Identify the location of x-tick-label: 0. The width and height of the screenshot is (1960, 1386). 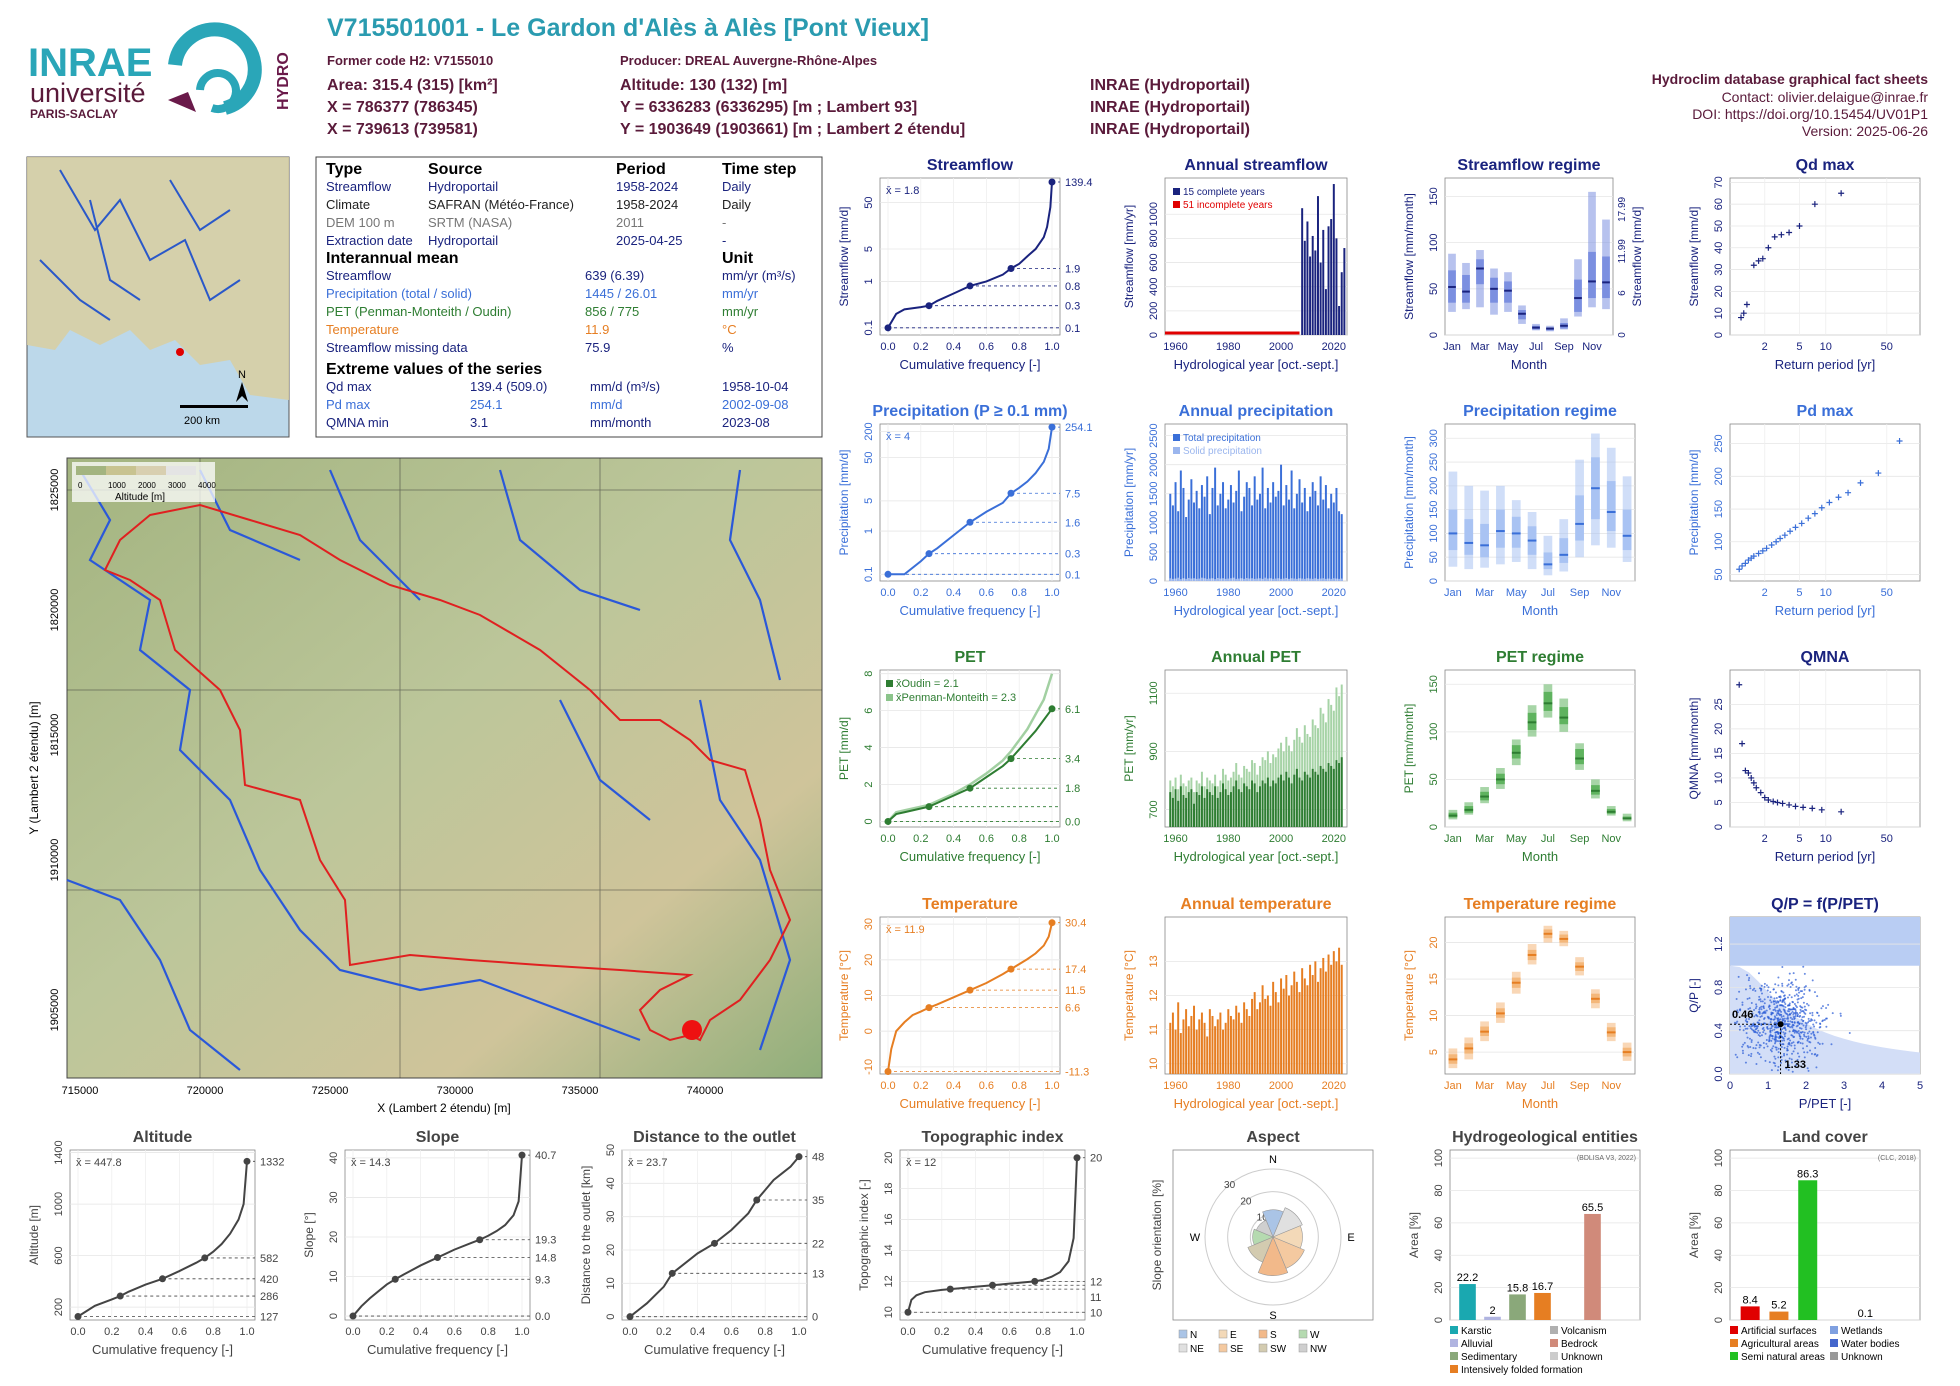
(1730, 1086).